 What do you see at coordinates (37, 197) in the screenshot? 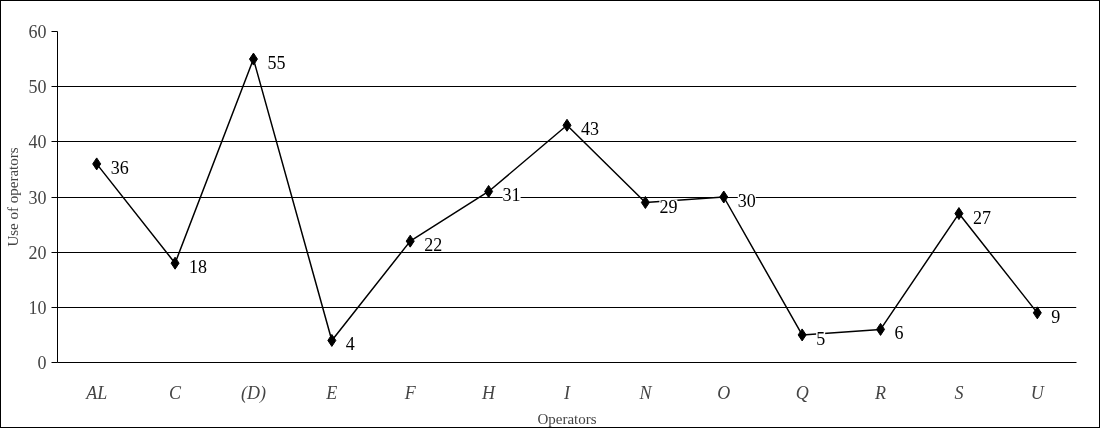
I see `y-tick-label: 30` at bounding box center [37, 197].